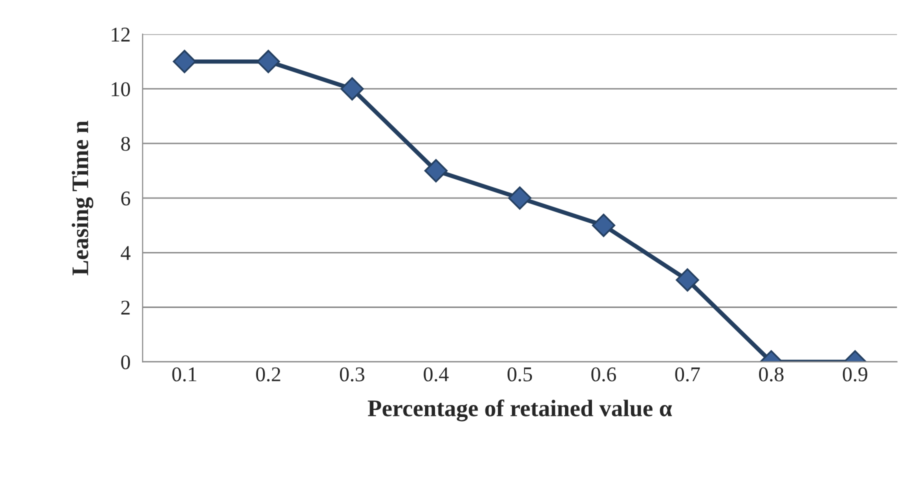 The image size is (920, 489). What do you see at coordinates (771, 374) in the screenshot?
I see `x-tick-label: 0.8` at bounding box center [771, 374].